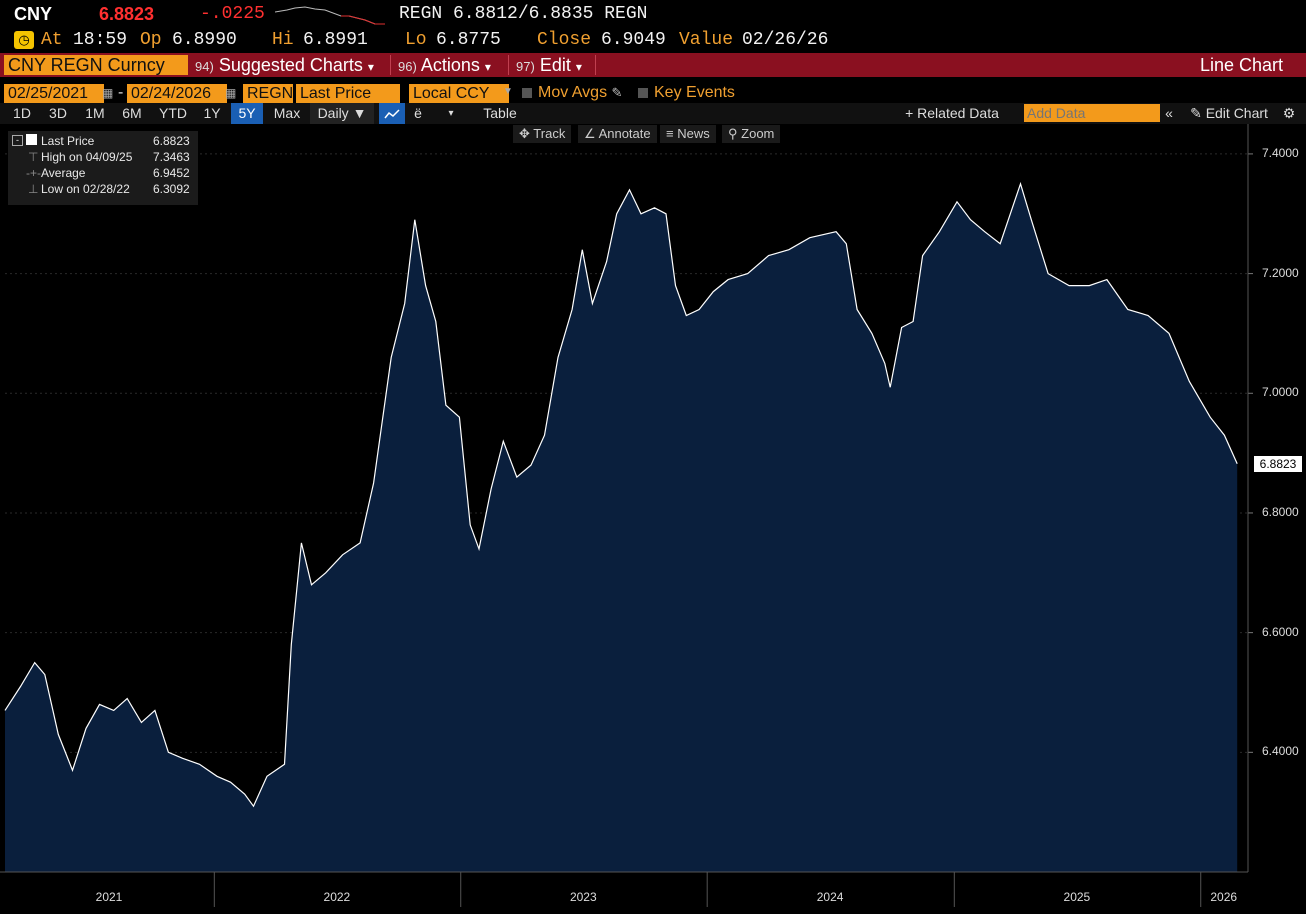 The height and width of the screenshot is (914, 1306). What do you see at coordinates (1077, 897) in the screenshot?
I see `x-tick-label: 2025` at bounding box center [1077, 897].